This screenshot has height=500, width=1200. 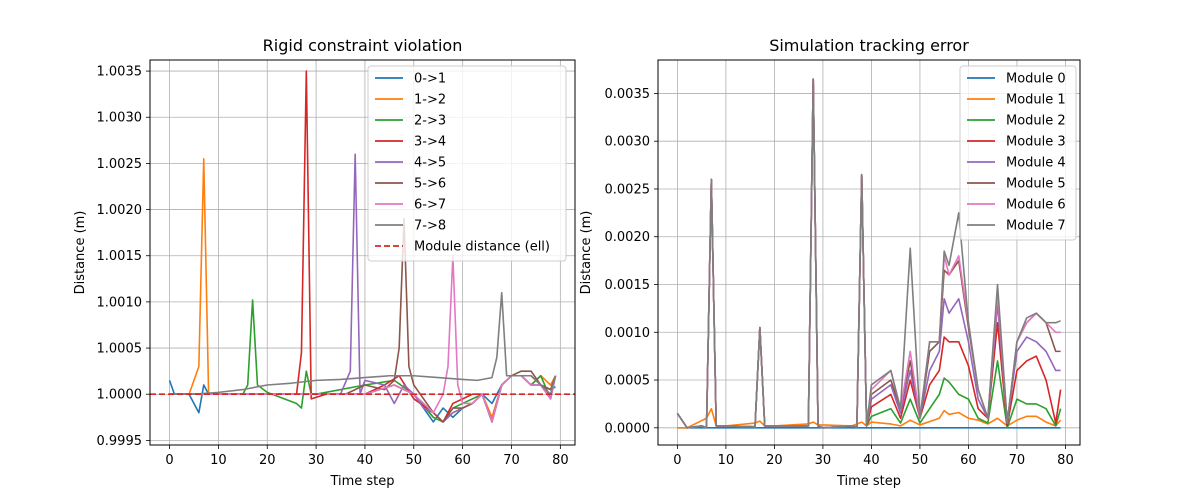 I want to click on legend-label: 1->2, so click(x=430, y=100).